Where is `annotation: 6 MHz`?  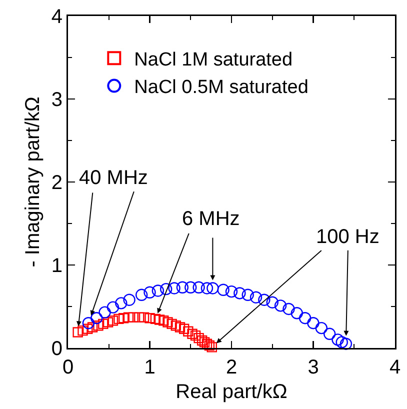
annotation: 6 MHz is located at coordinates (211, 219).